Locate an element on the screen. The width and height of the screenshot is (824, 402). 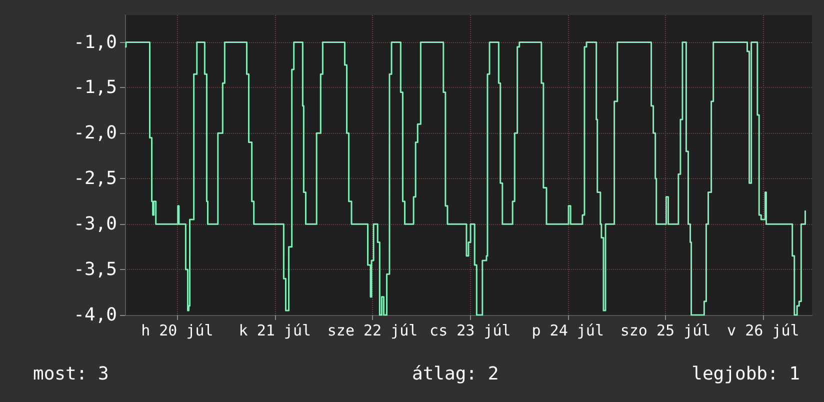
y-tick-label: -2,0 is located at coordinates (95, 133).